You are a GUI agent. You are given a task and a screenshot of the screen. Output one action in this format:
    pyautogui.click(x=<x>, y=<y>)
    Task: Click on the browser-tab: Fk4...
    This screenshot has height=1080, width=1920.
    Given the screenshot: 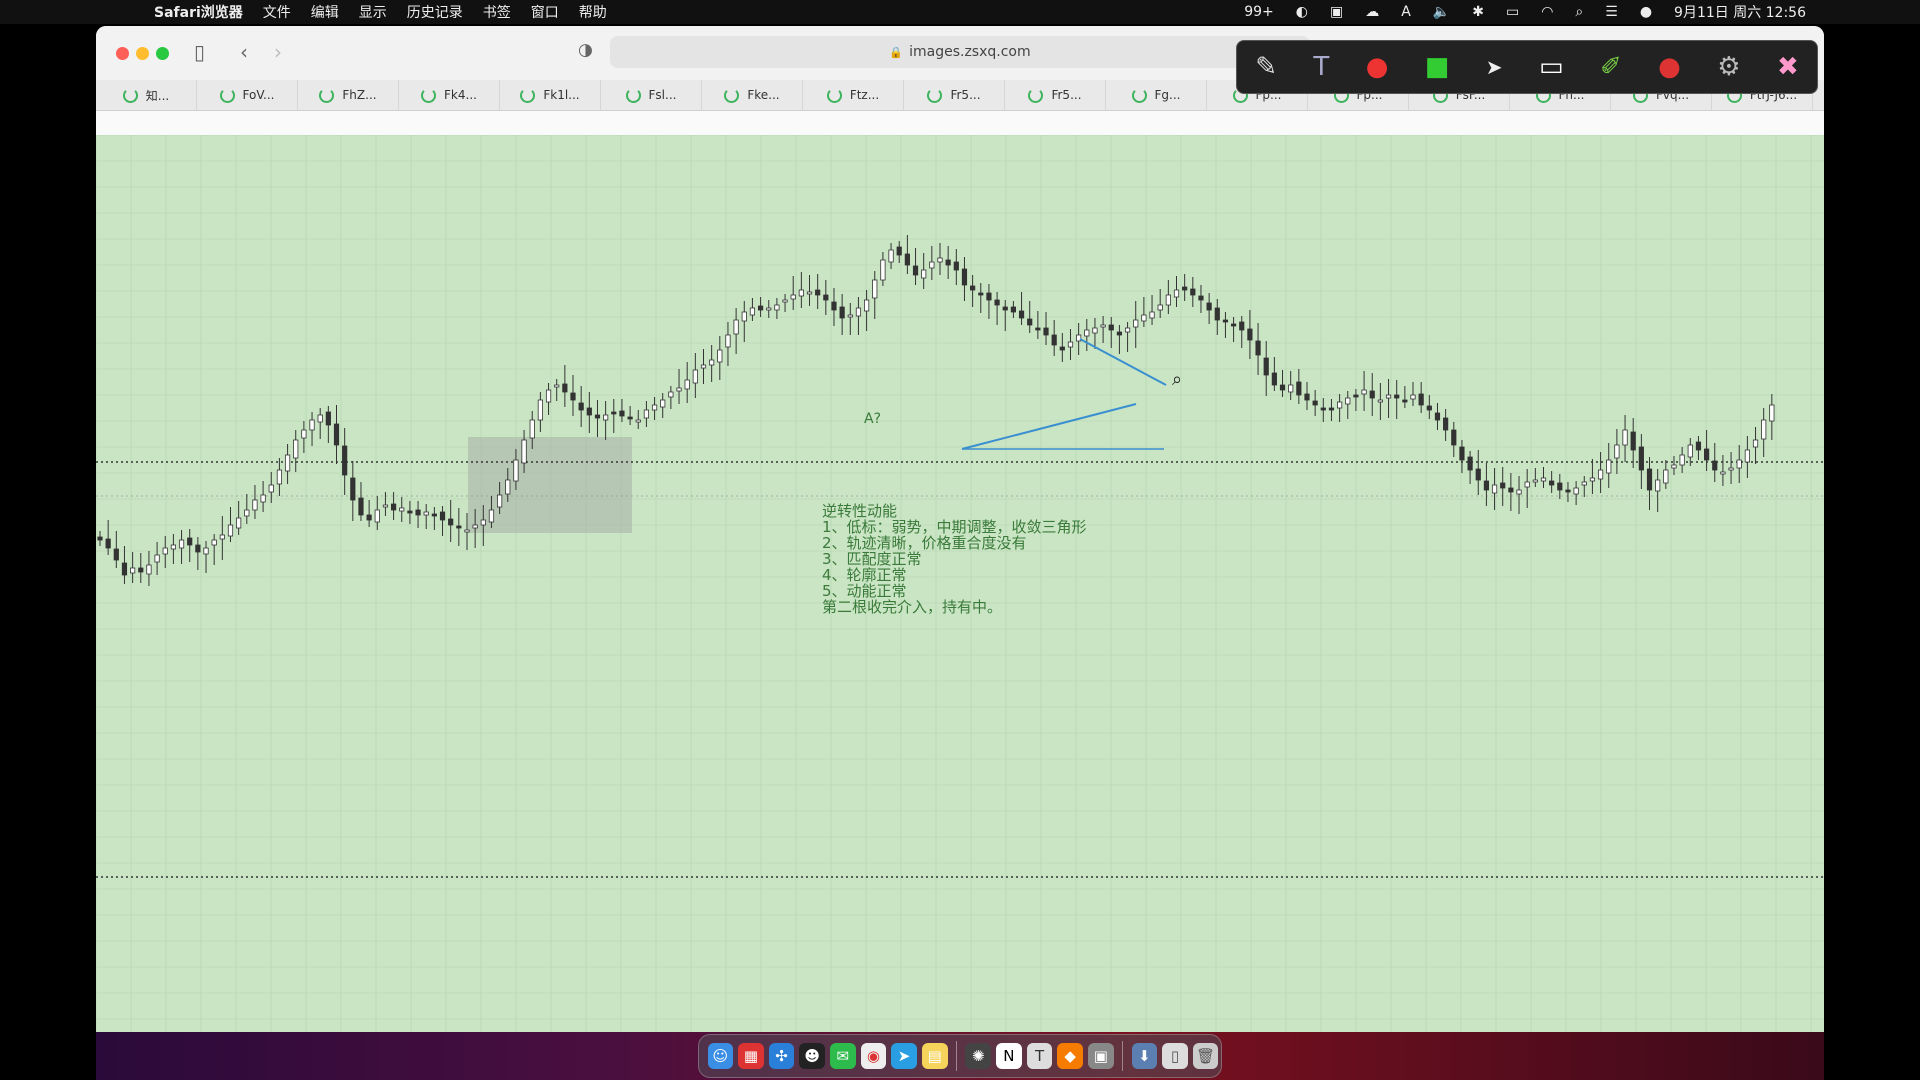 What is the action you would take?
    pyautogui.click(x=449, y=95)
    